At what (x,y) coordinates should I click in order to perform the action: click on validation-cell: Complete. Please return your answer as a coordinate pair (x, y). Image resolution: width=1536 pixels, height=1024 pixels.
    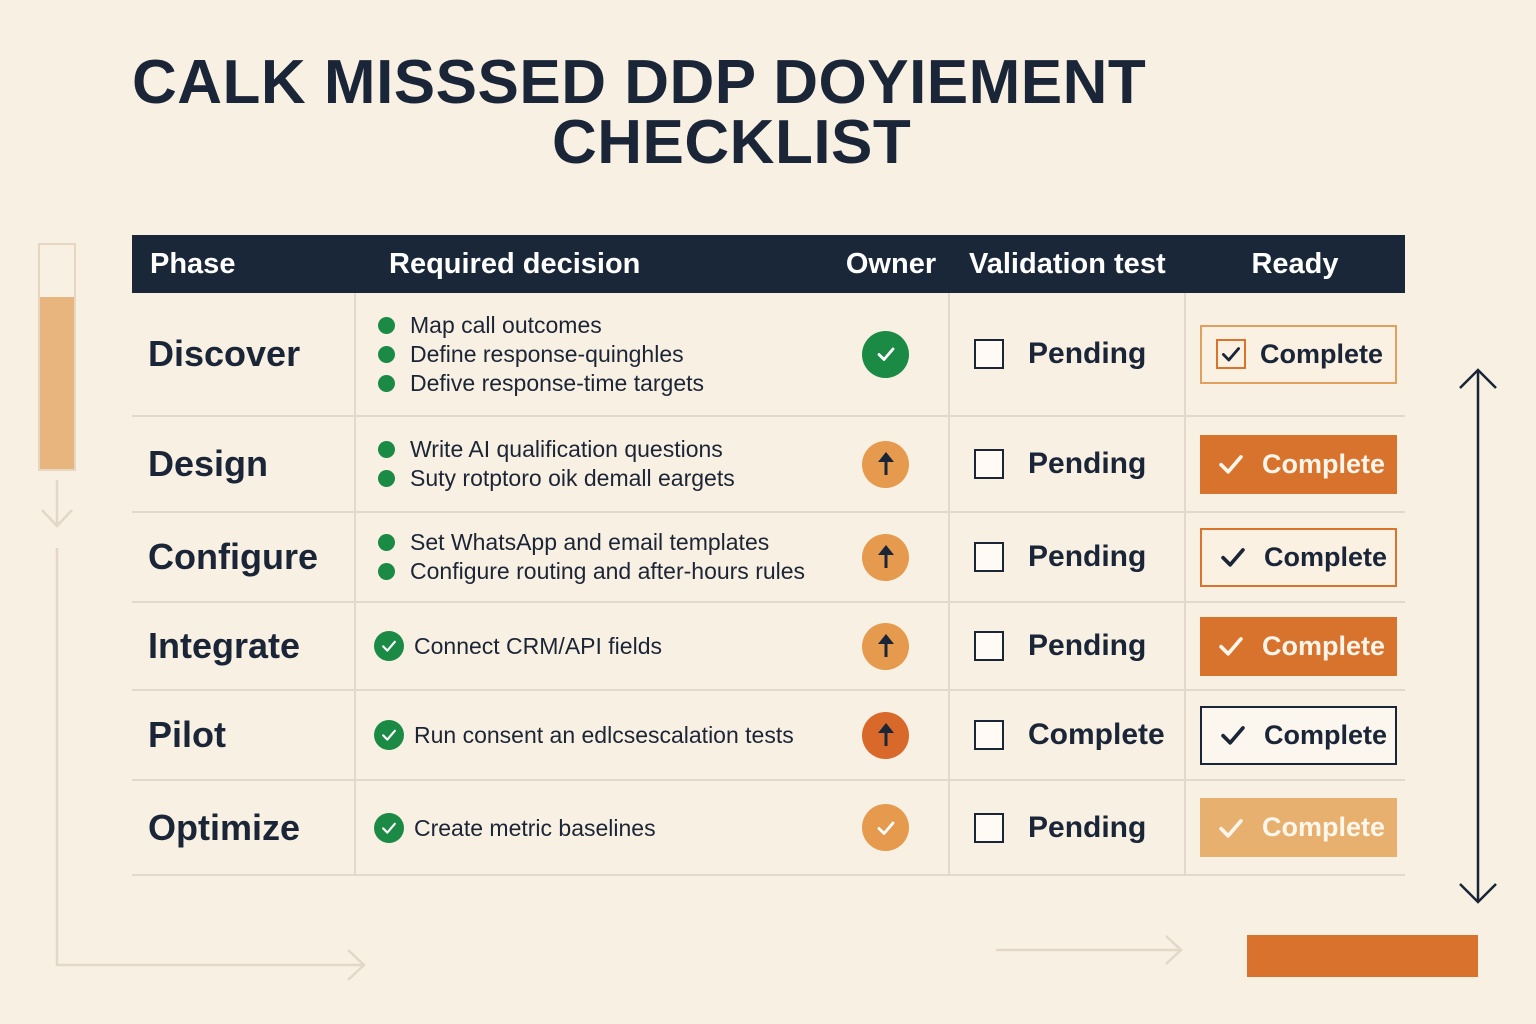
    Looking at the image, I should click on (1066, 735).